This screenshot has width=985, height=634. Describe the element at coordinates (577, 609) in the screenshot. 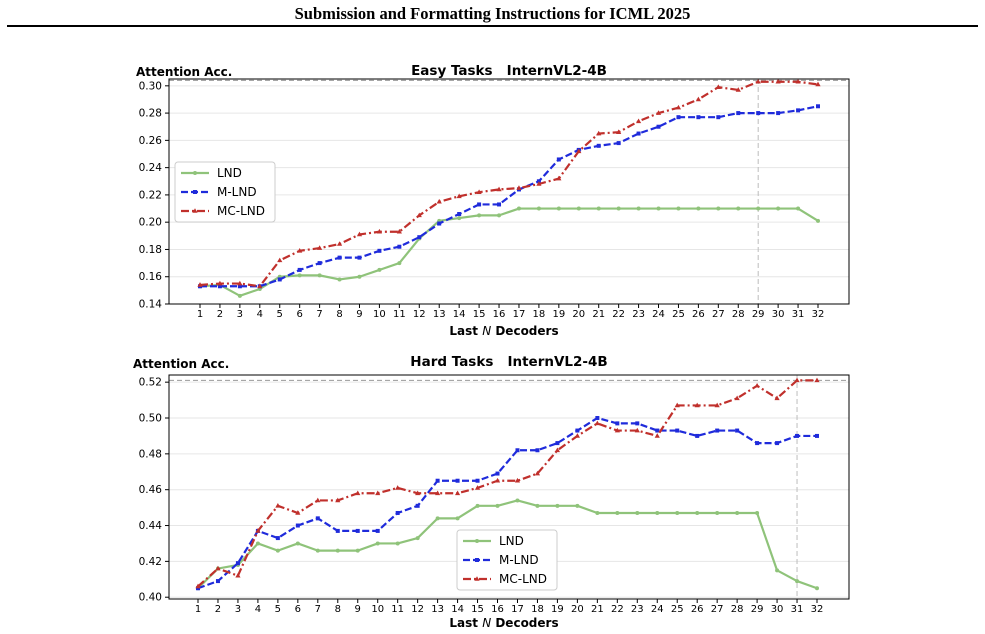

I see `x-tick-label: 20` at that location.